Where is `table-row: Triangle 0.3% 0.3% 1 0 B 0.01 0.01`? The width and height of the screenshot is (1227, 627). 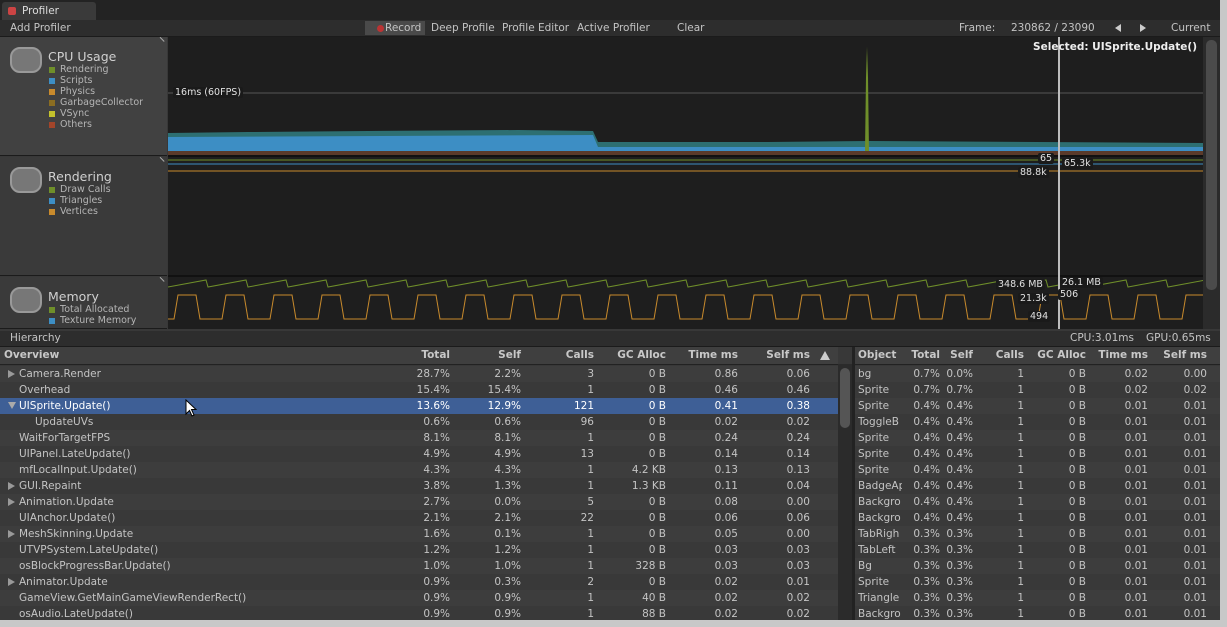 table-row: Triangle 0.3% 0.3% 1 0 B 0.01 0.01 is located at coordinates (1037, 598).